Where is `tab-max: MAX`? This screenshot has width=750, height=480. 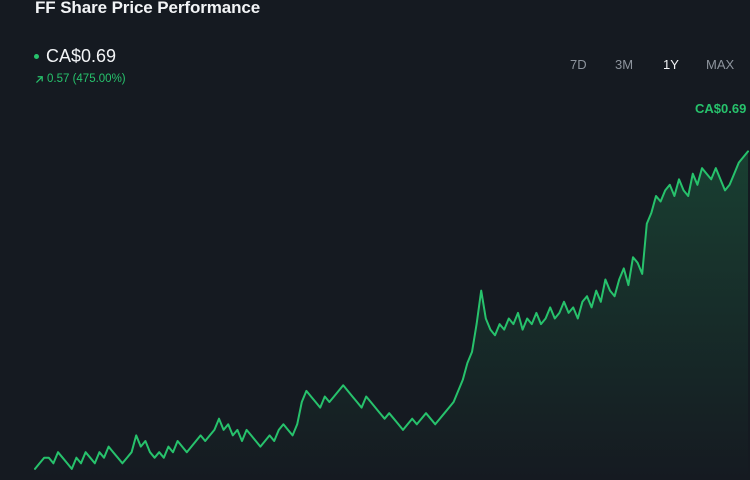 tab-max: MAX is located at coordinates (720, 64).